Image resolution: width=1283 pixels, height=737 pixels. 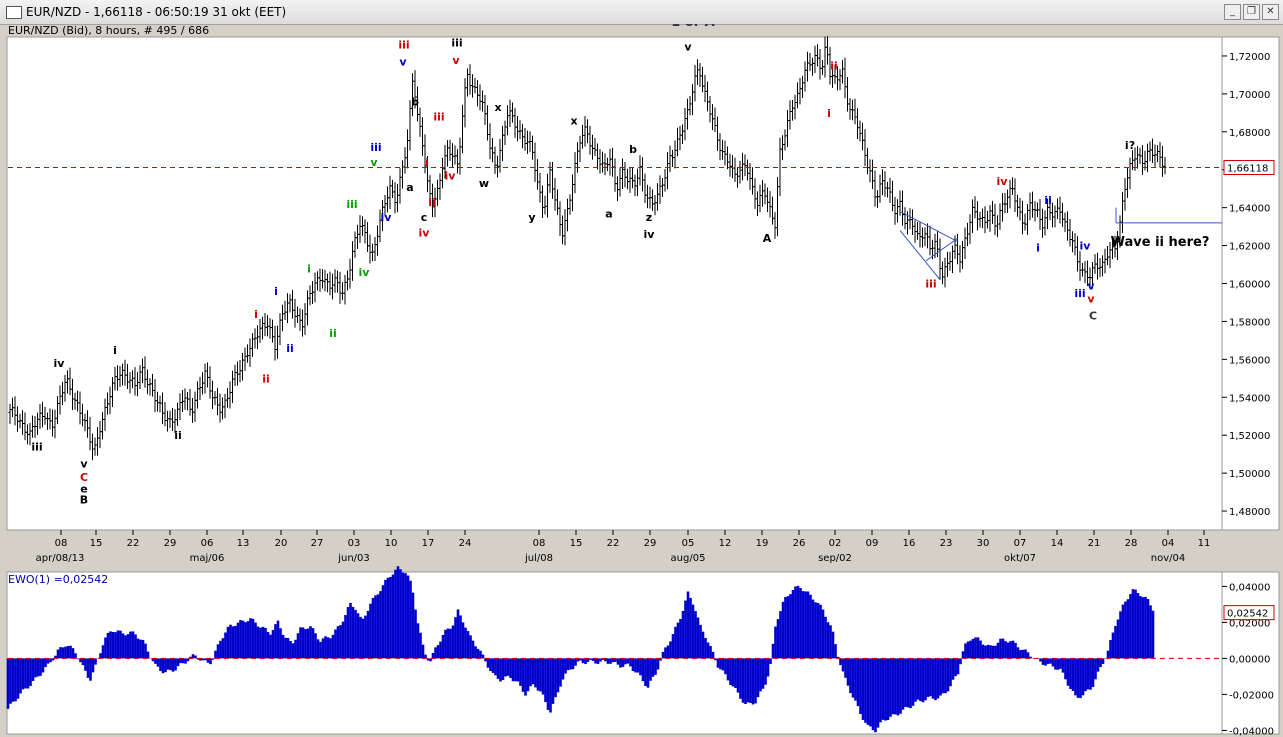 What do you see at coordinates (1168, 543) in the screenshot?
I see `x-axis-day-label: 04` at bounding box center [1168, 543].